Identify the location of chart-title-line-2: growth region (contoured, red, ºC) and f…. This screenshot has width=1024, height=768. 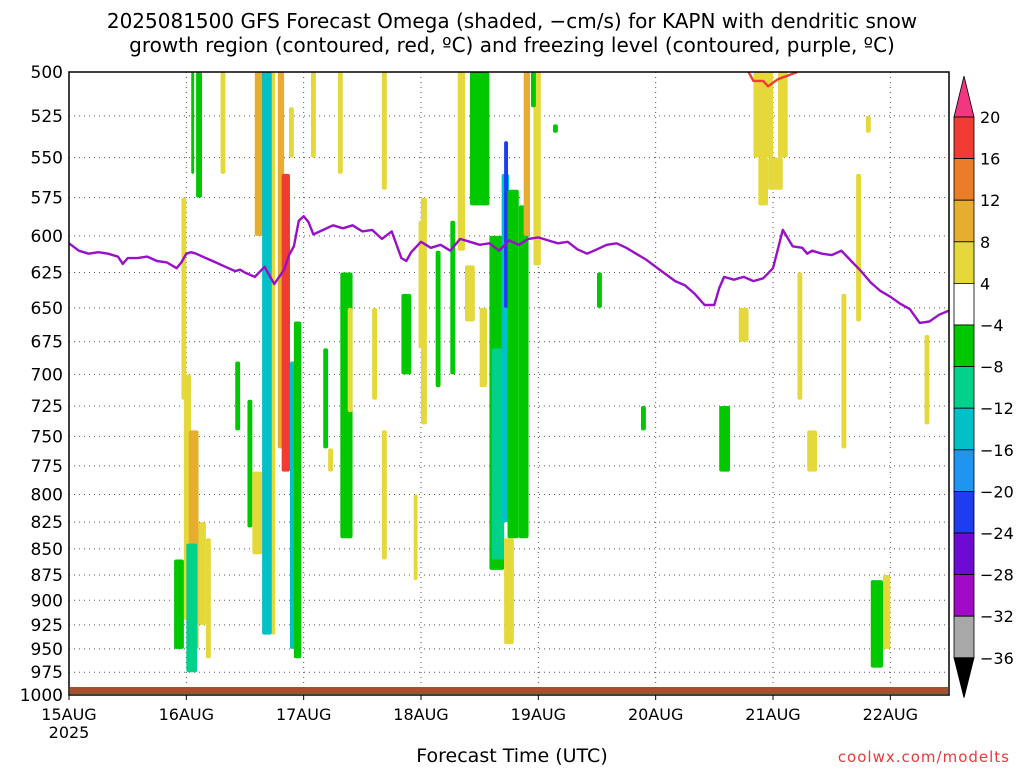
(512, 45).